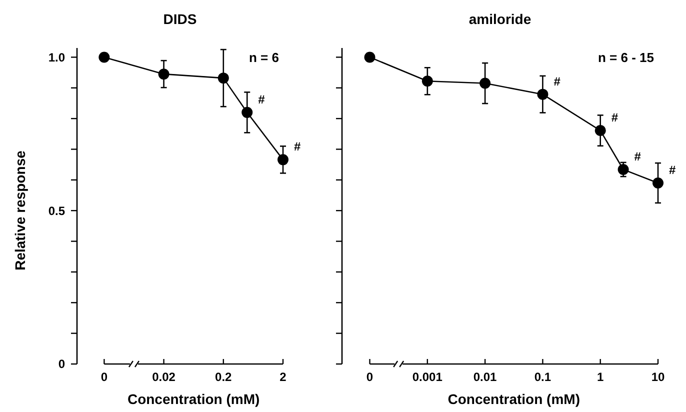 The height and width of the screenshot is (412, 686). What do you see at coordinates (20, 210) in the screenshot?
I see `y-axis-title: Relative response` at bounding box center [20, 210].